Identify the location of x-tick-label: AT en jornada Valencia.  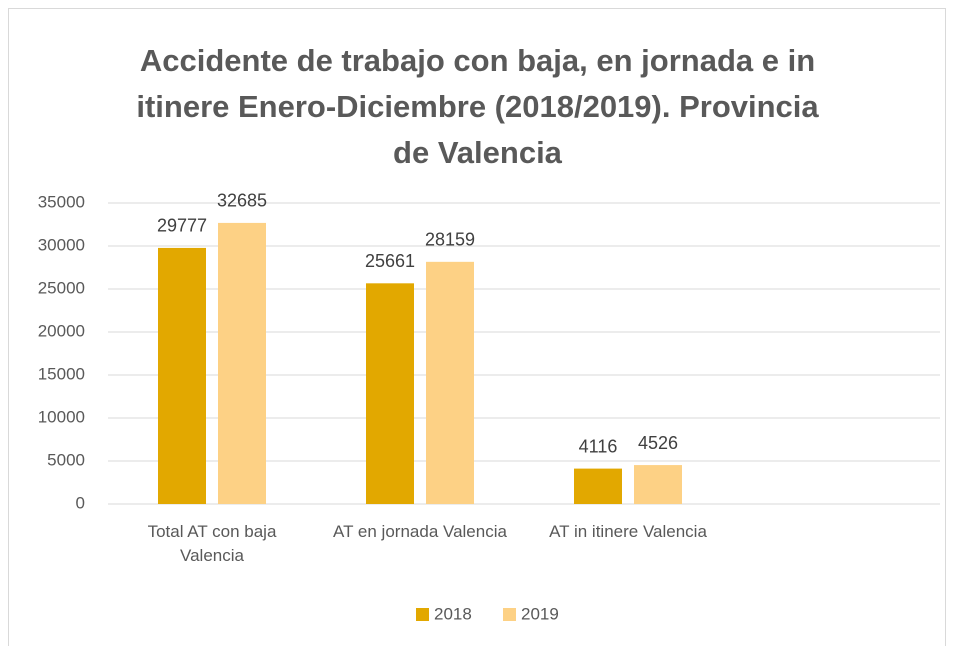
(420, 531).